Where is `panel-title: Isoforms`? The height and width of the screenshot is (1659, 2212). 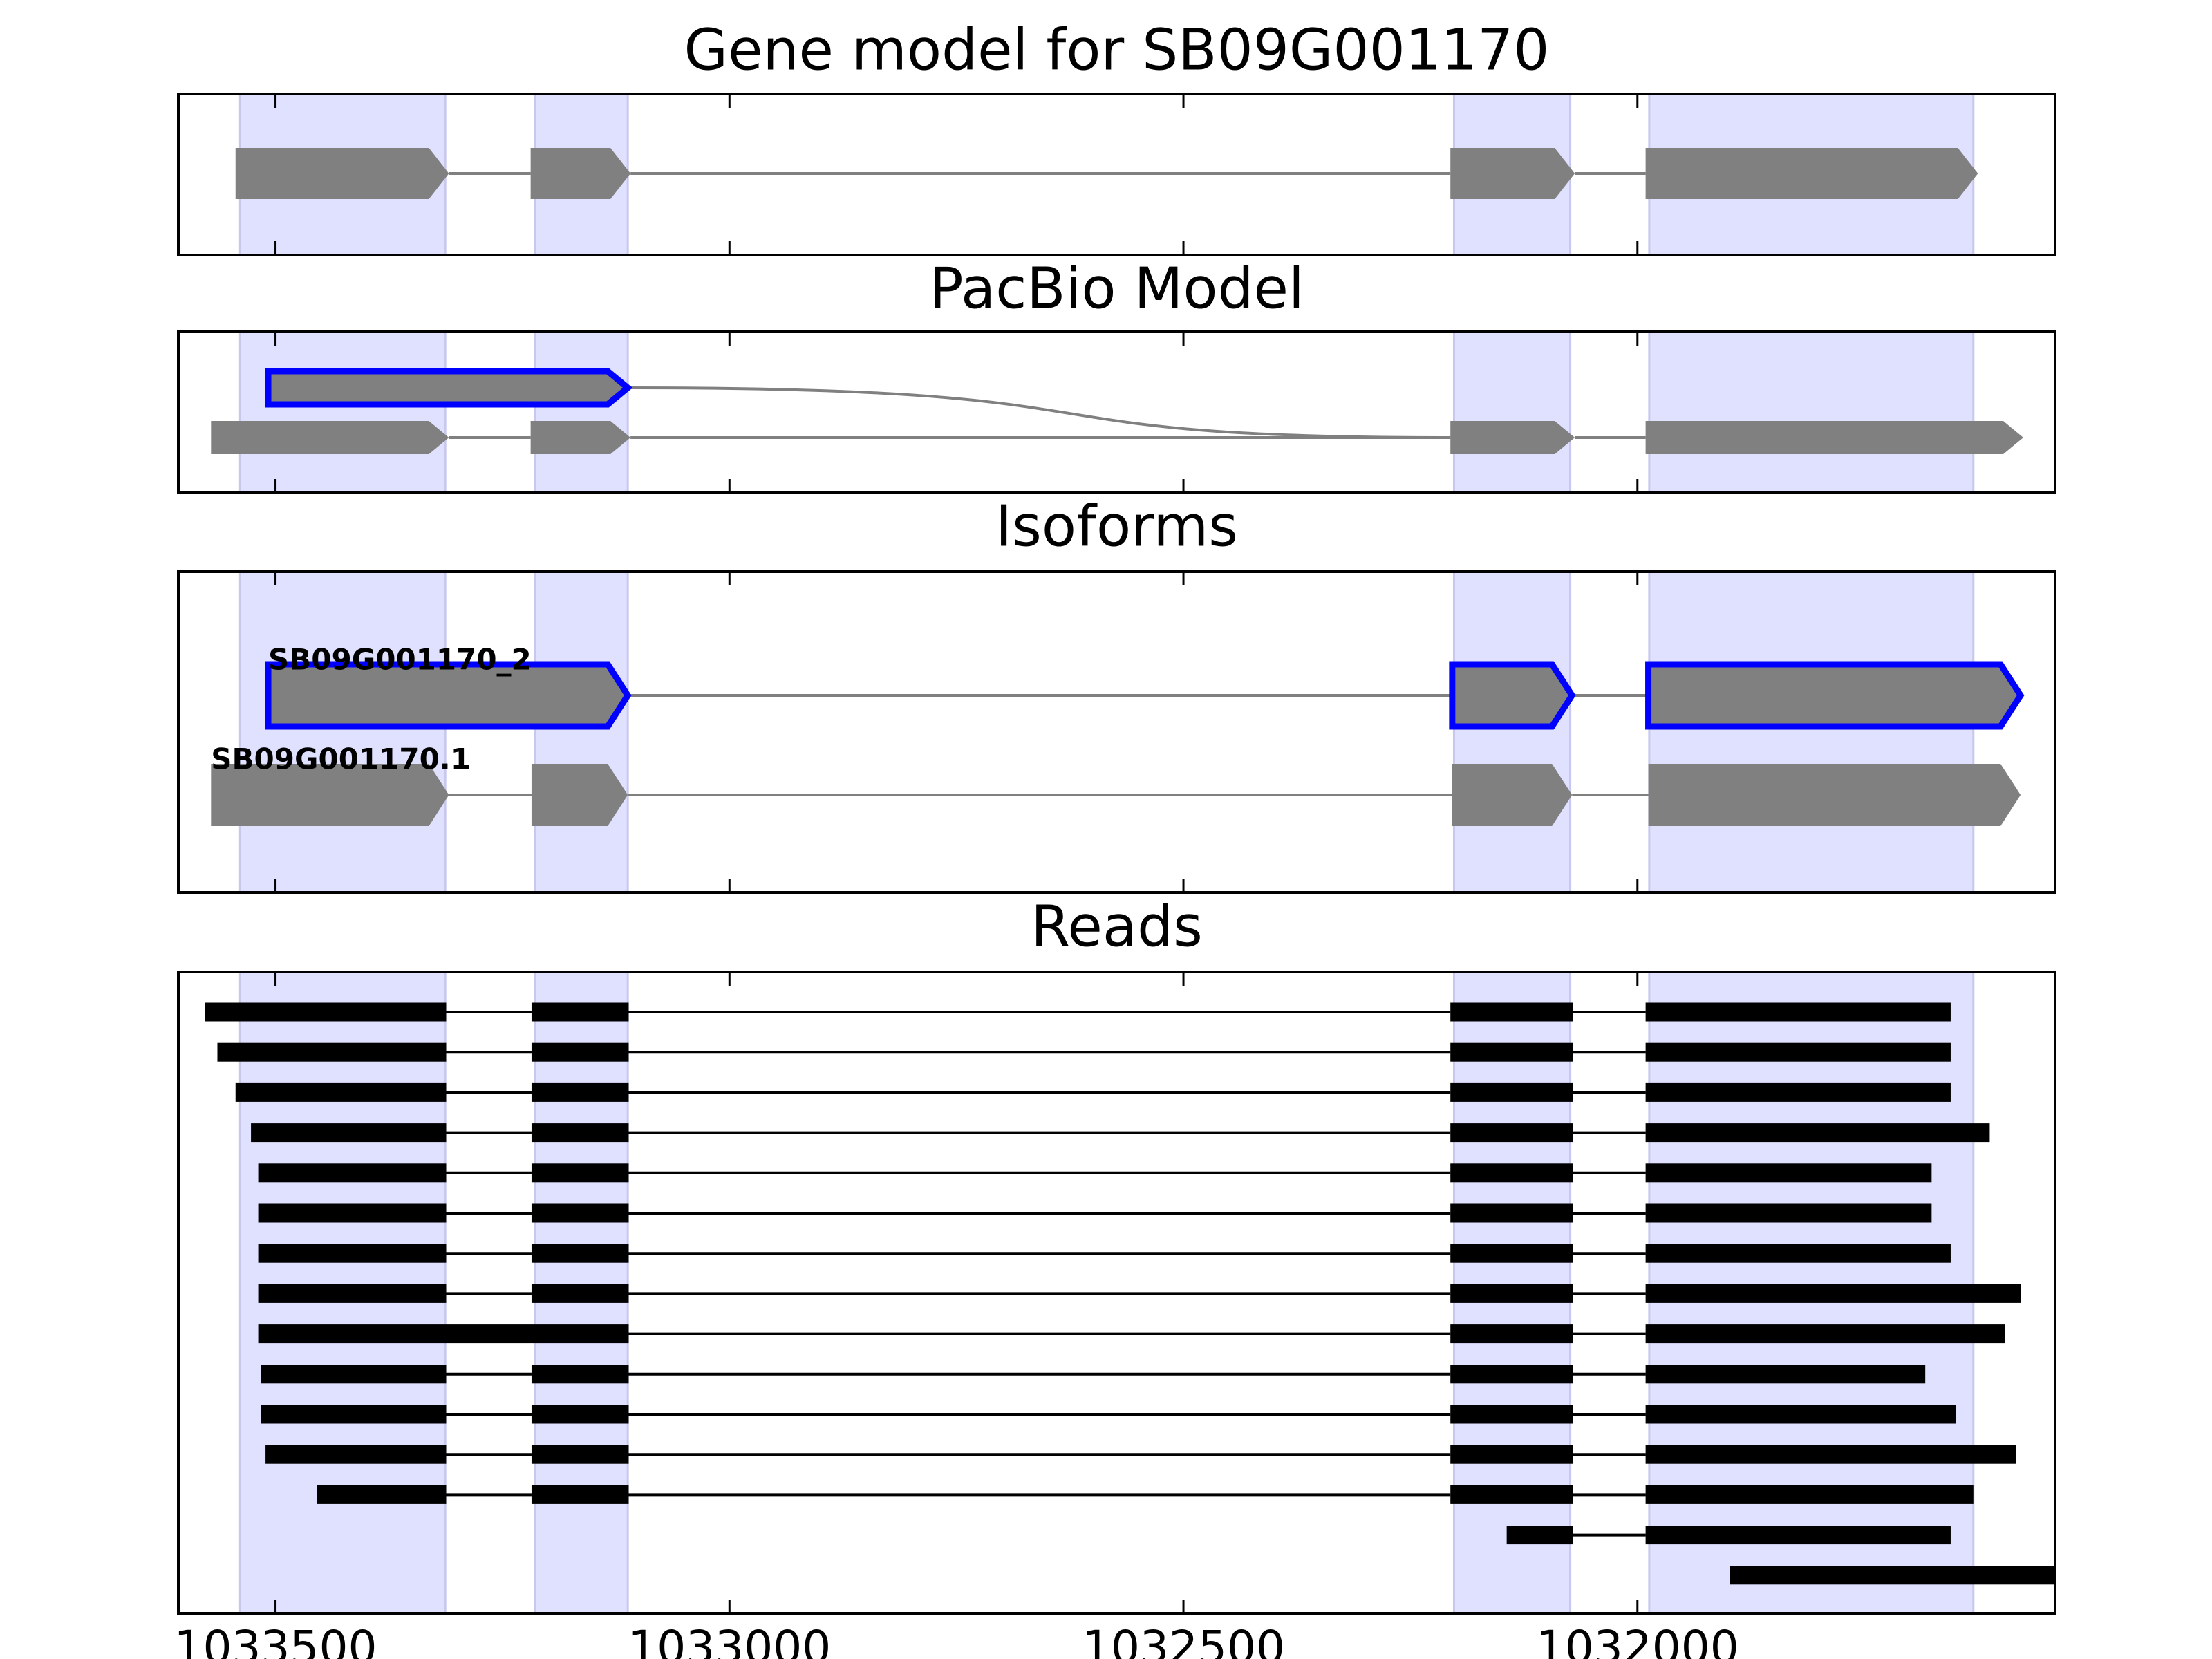
panel-title: Isoforms is located at coordinates (1117, 526).